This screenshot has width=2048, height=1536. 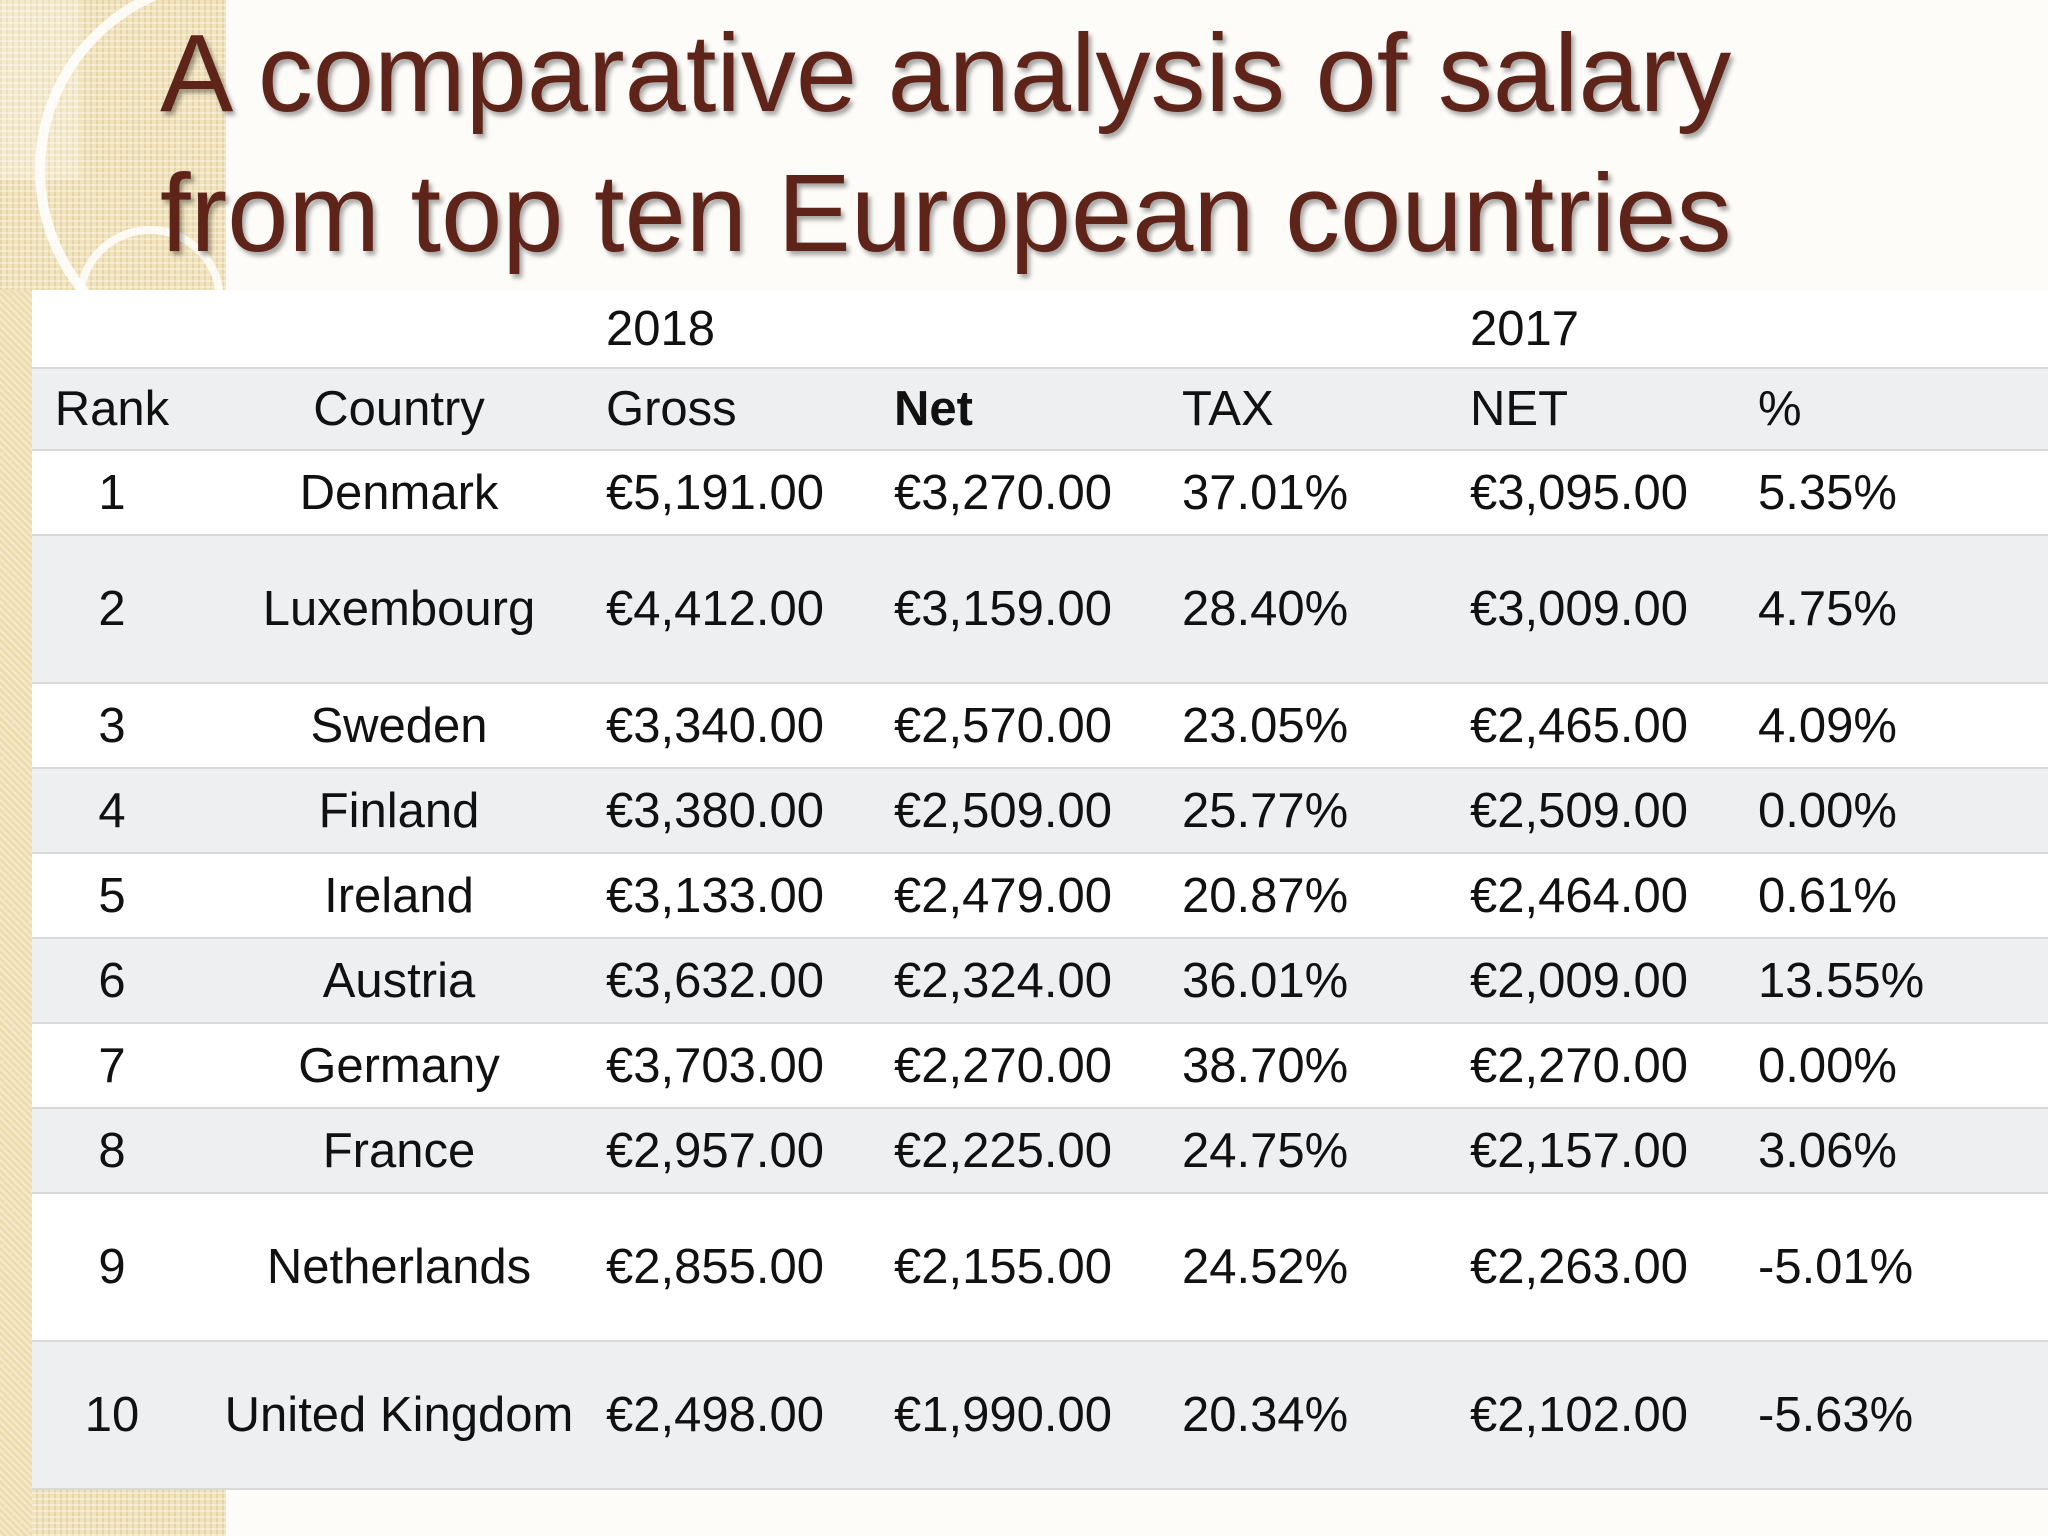 I want to click on gross-cell: €3,340.00, so click(x=750, y=726).